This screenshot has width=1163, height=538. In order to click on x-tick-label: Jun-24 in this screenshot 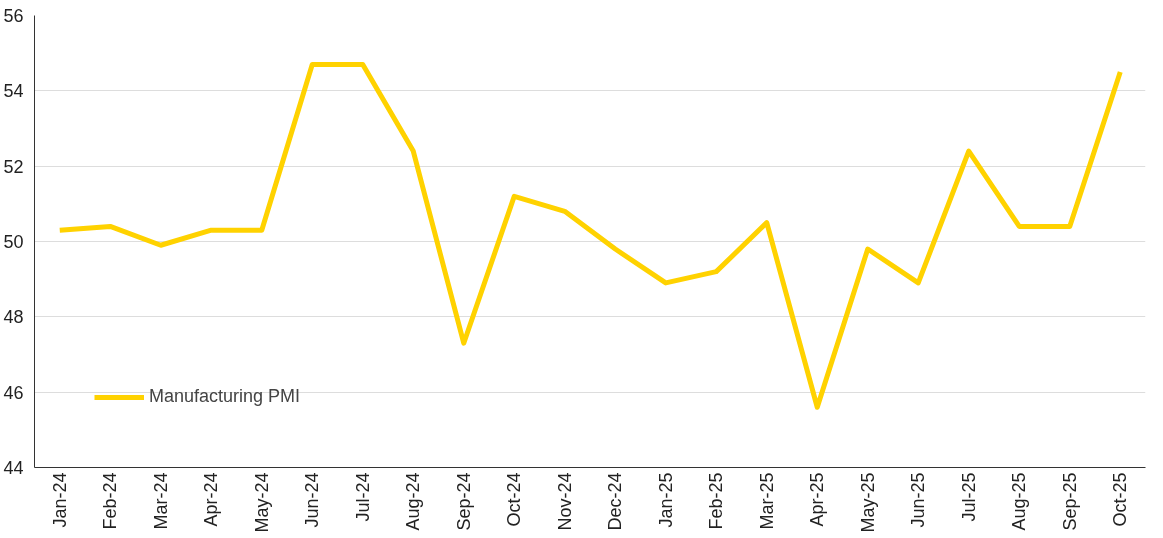, I will do `click(312, 500)`.